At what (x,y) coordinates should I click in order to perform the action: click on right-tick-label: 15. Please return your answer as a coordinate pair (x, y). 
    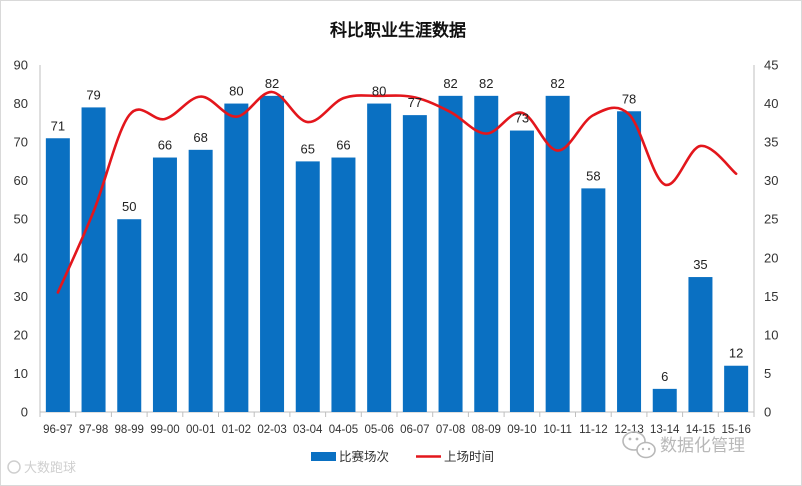
    Looking at the image, I should click on (771, 296).